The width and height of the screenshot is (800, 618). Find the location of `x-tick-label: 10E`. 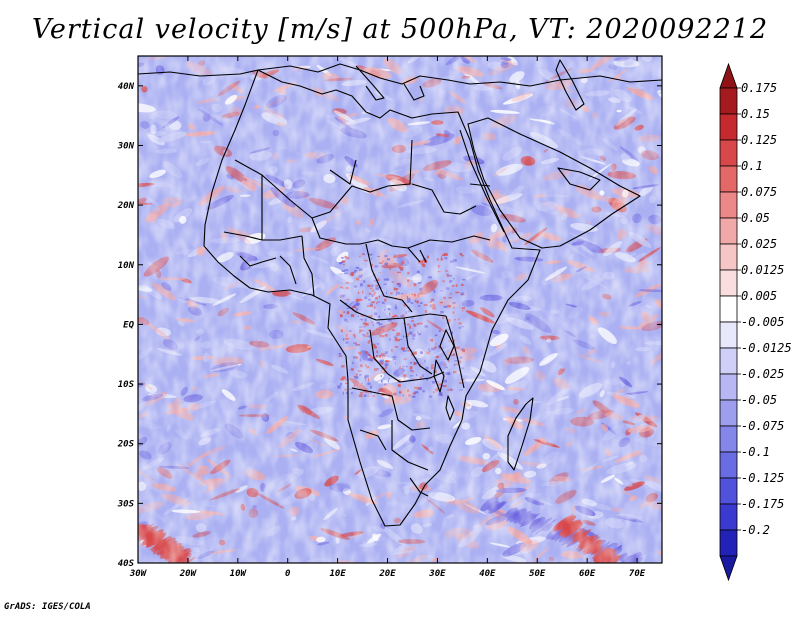

x-tick-label: 10E is located at coordinates (337, 574).